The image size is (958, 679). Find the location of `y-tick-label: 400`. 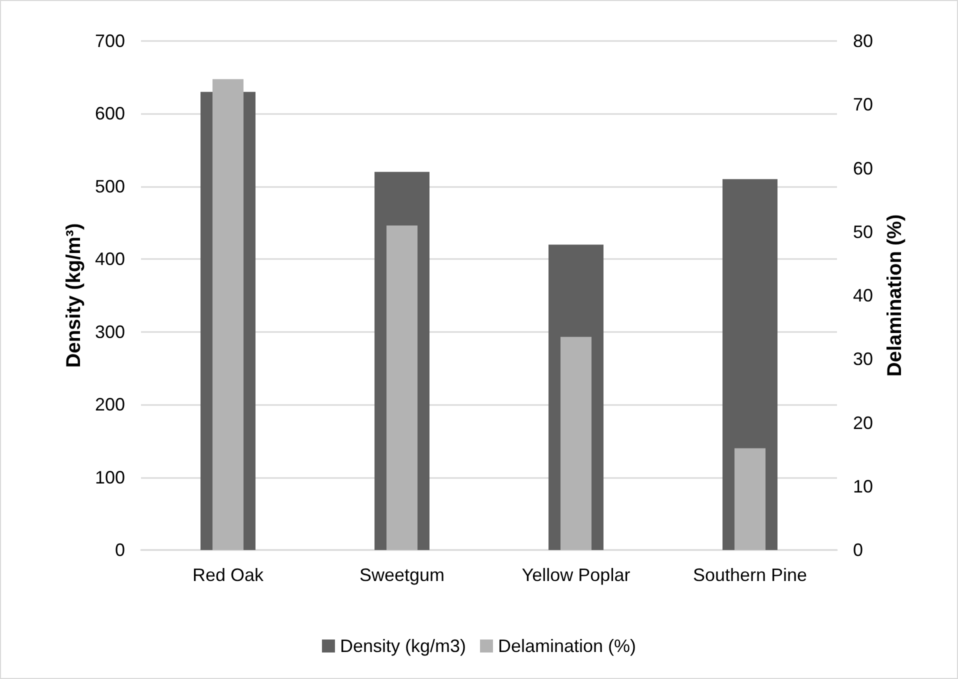

y-tick-label: 400 is located at coordinates (109, 259).